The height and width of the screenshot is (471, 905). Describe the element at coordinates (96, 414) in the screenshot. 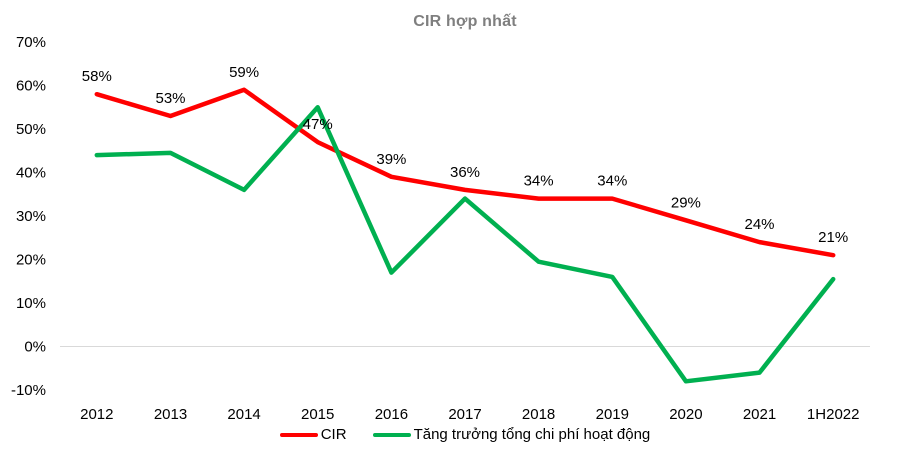

I see `x-axis-tick-label: 2012` at that location.